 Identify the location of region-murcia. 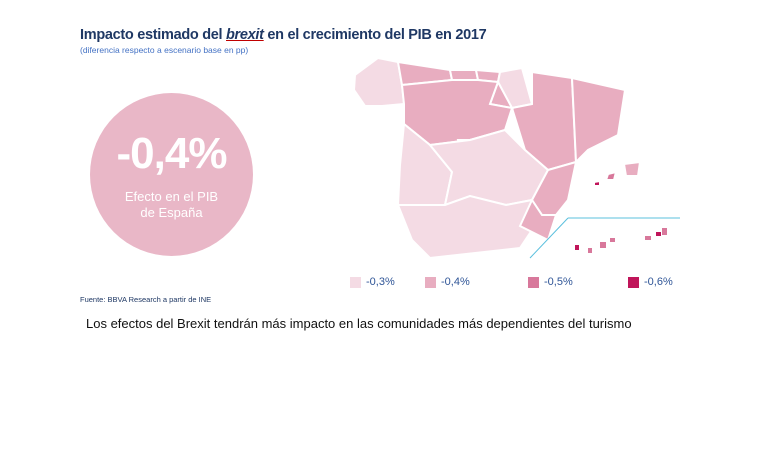
(538, 219).